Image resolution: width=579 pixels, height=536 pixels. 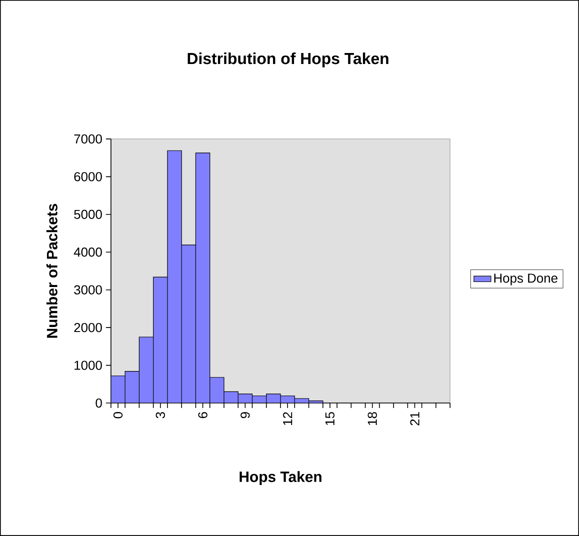 What do you see at coordinates (88, 252) in the screenshot?
I see `y-tick-label: 4000` at bounding box center [88, 252].